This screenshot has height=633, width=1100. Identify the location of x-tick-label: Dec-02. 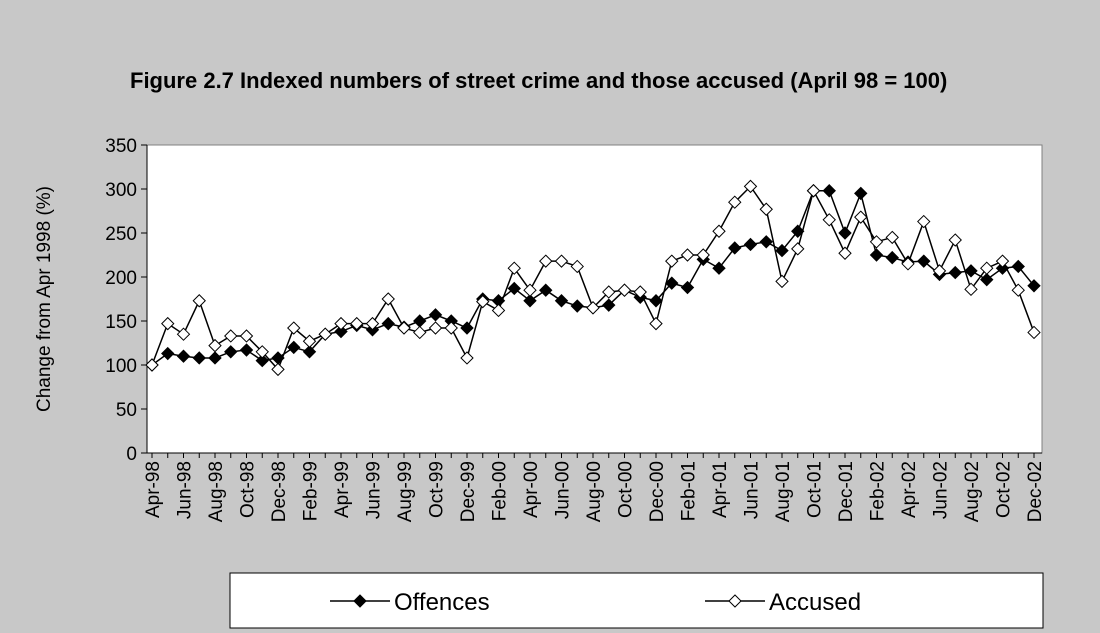
(1035, 491).